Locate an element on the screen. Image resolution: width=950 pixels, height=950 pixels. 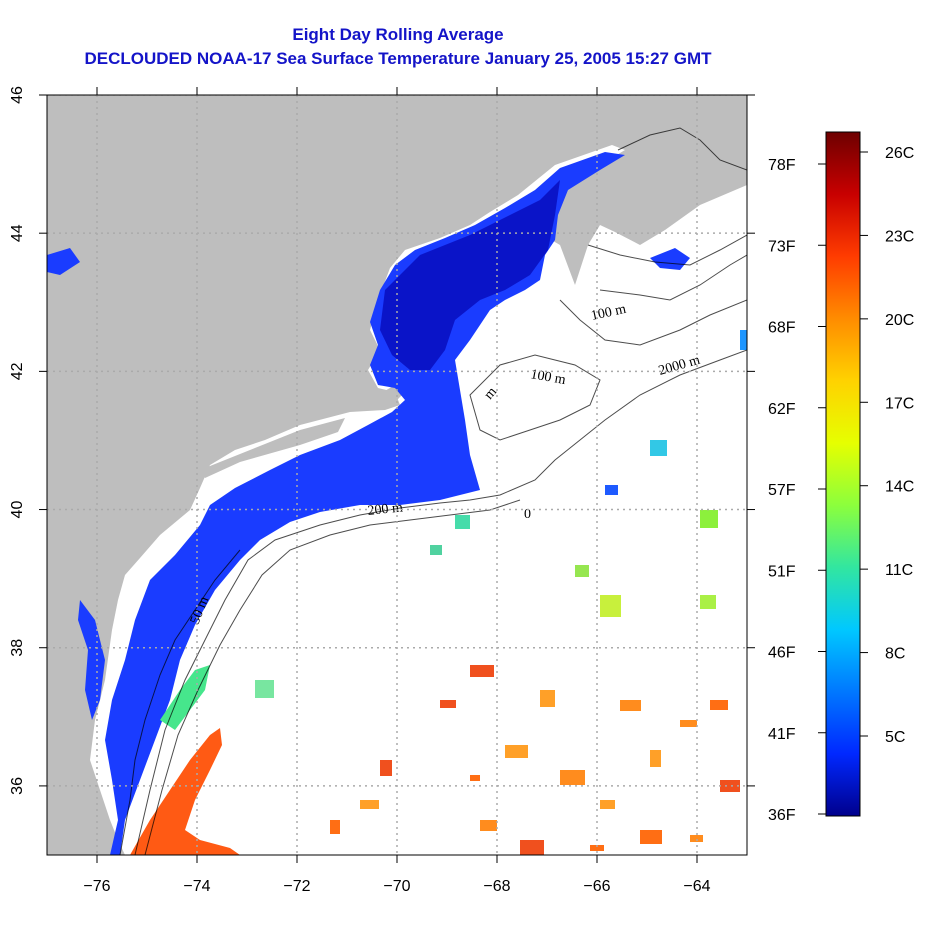
contour-label-200m: 200 m is located at coordinates (385, 509).